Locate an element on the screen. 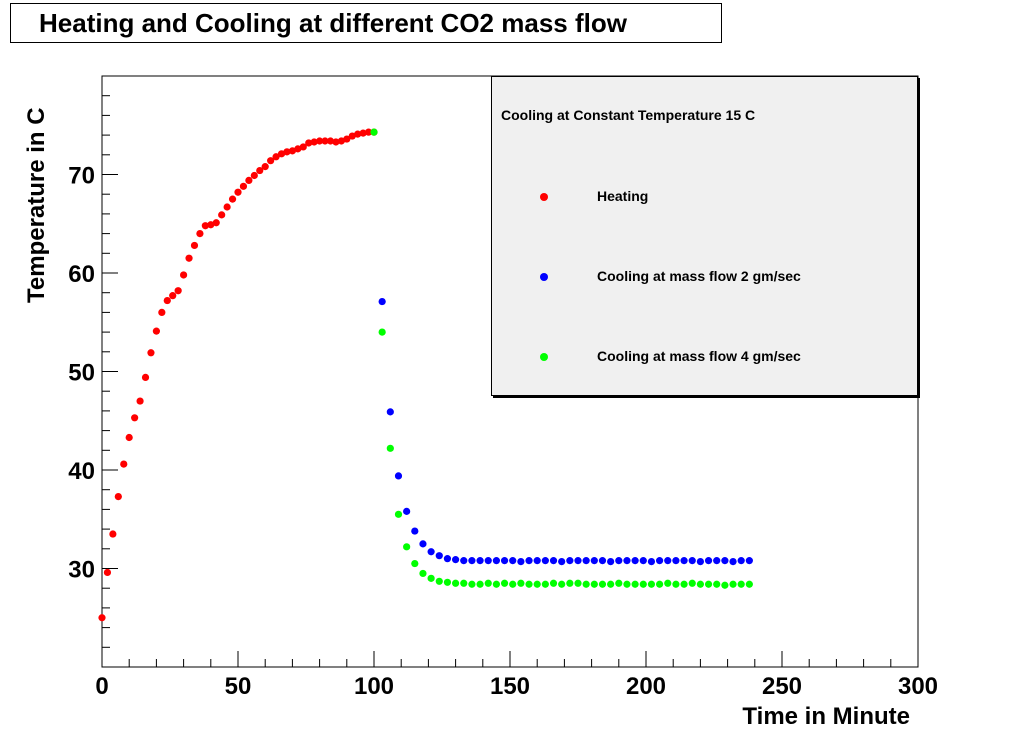  x-axis-label: Time in Minute is located at coordinates (826, 716).